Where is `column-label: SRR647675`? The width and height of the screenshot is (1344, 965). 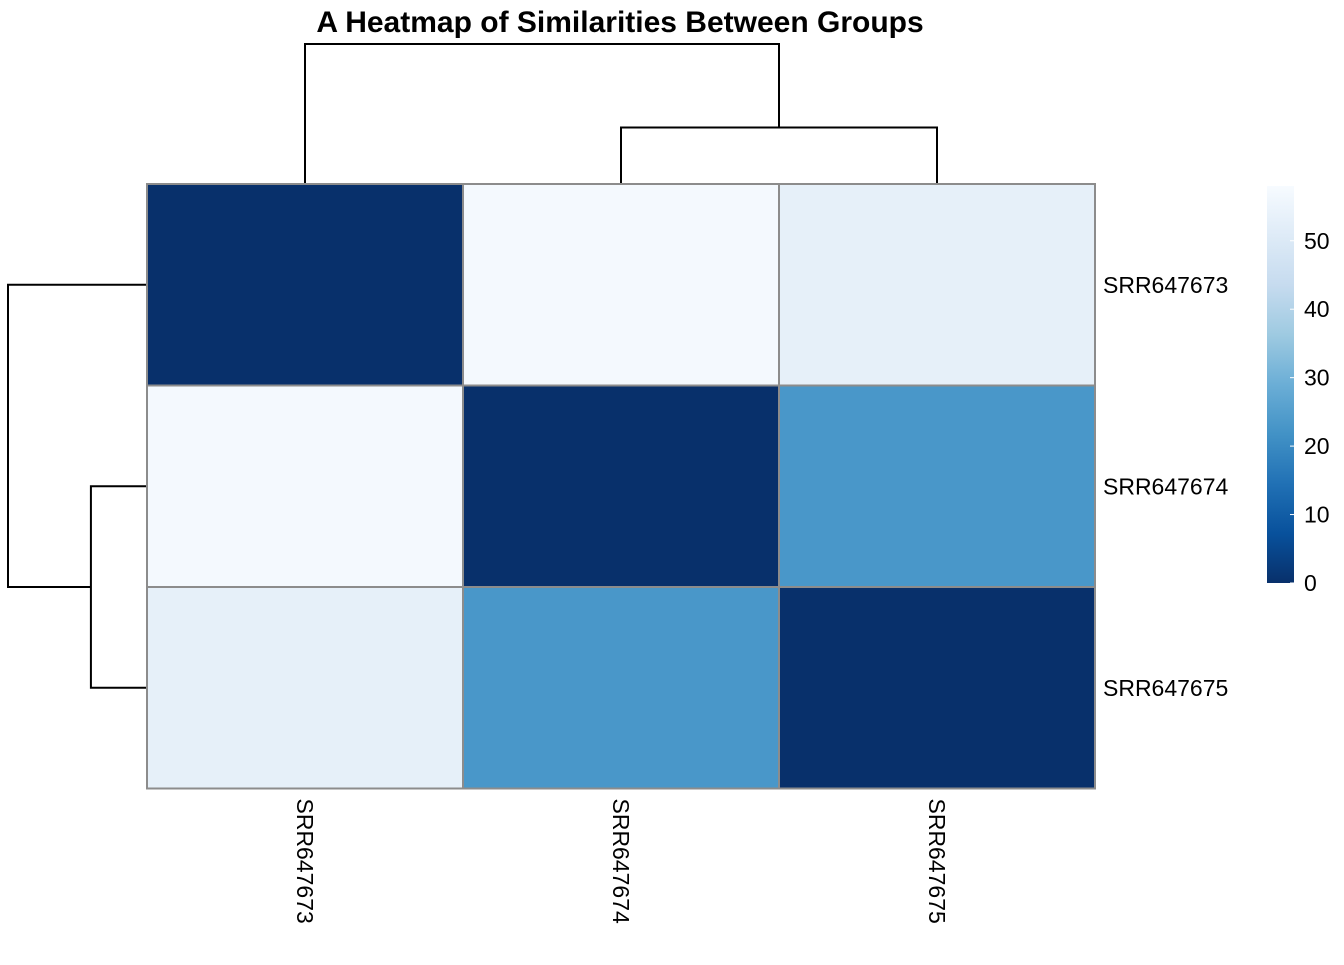 column-label: SRR647675 is located at coordinates (937, 861).